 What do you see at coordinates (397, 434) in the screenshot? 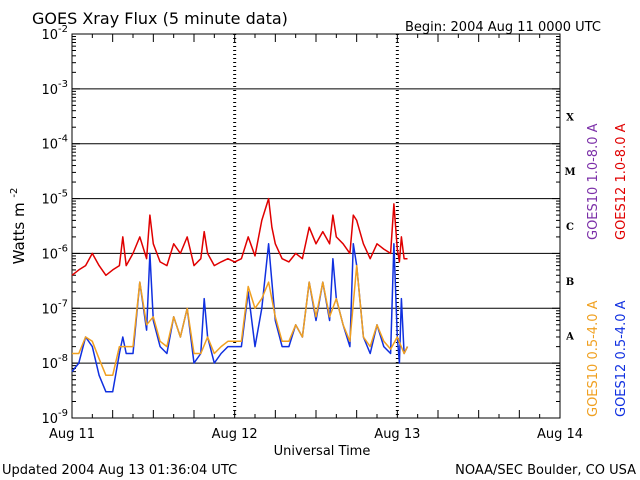
I see `x-tick-label: Aug 13` at bounding box center [397, 434].